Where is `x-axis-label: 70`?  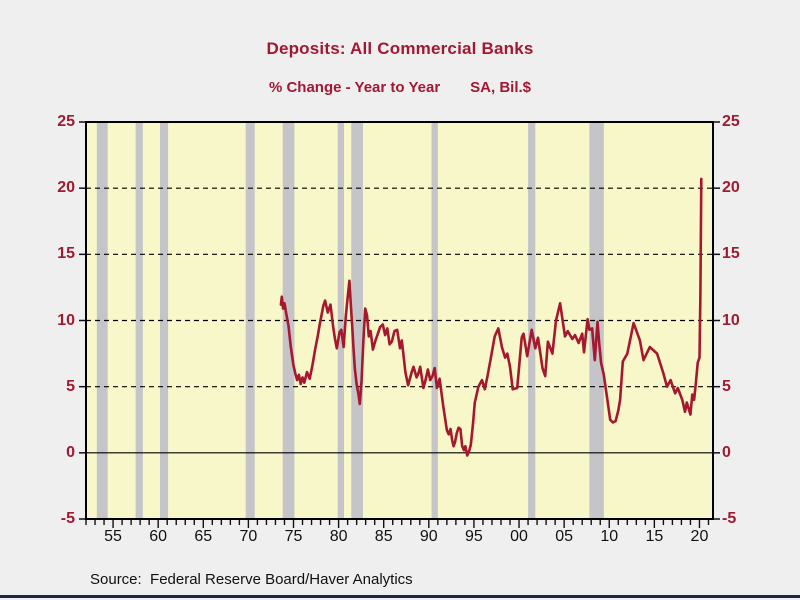
x-axis-label: 70 is located at coordinates (248, 536).